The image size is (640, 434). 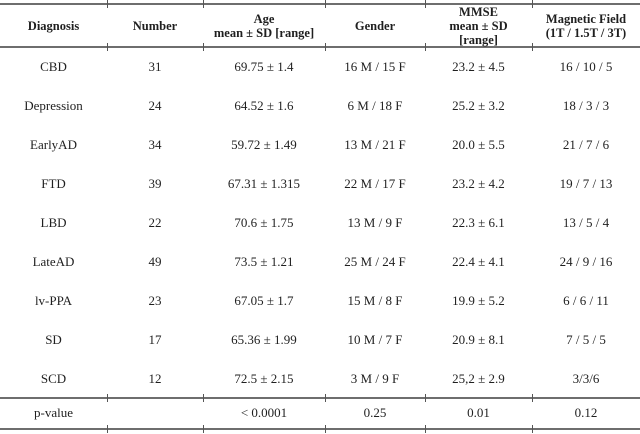 I want to click on col-header-gender: Gender, so click(x=375, y=26).